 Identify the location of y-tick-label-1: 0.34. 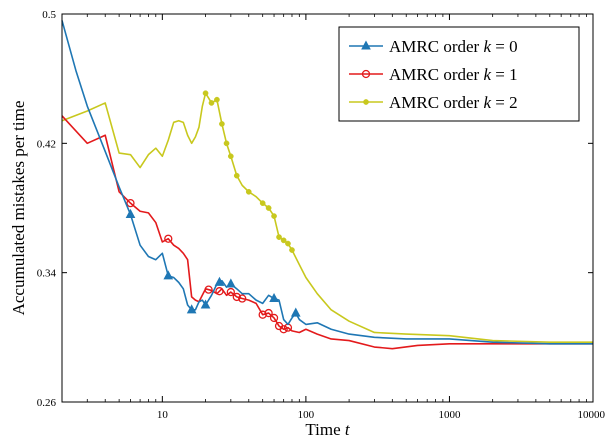
(47, 274).